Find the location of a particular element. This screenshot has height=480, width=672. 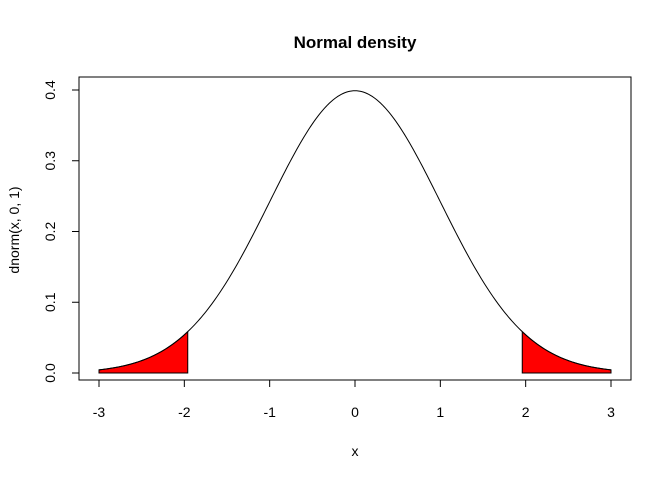

x-tick-label: -1 is located at coordinates (269, 412).